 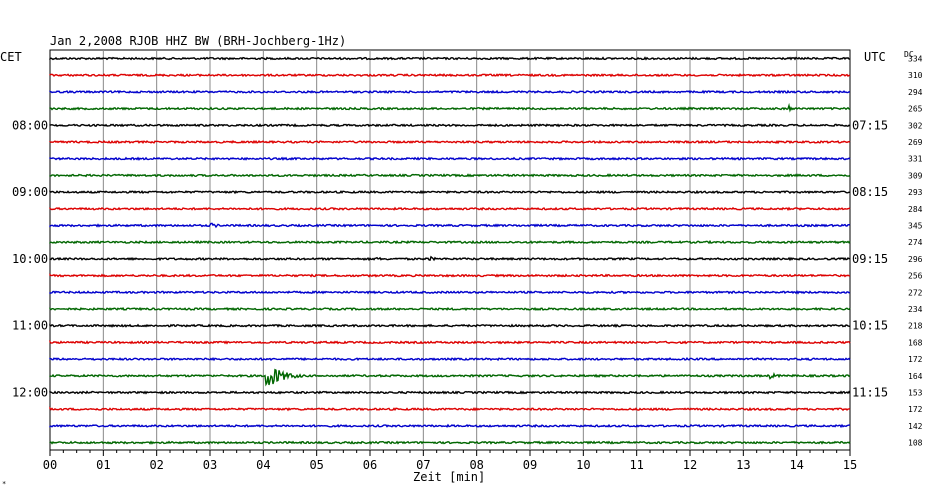 I want to click on x-tick-label: 13, so click(x=743, y=465).